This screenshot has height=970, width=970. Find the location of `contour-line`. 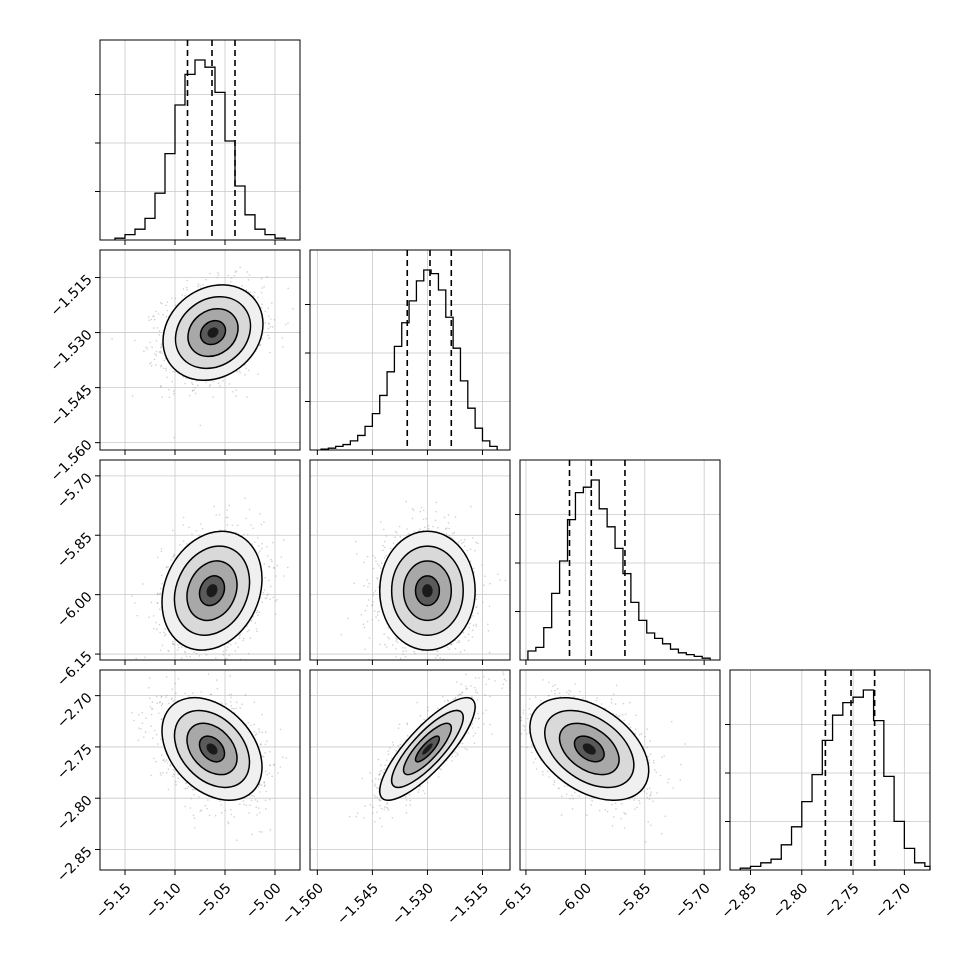

contour-line is located at coordinates (212, 590).